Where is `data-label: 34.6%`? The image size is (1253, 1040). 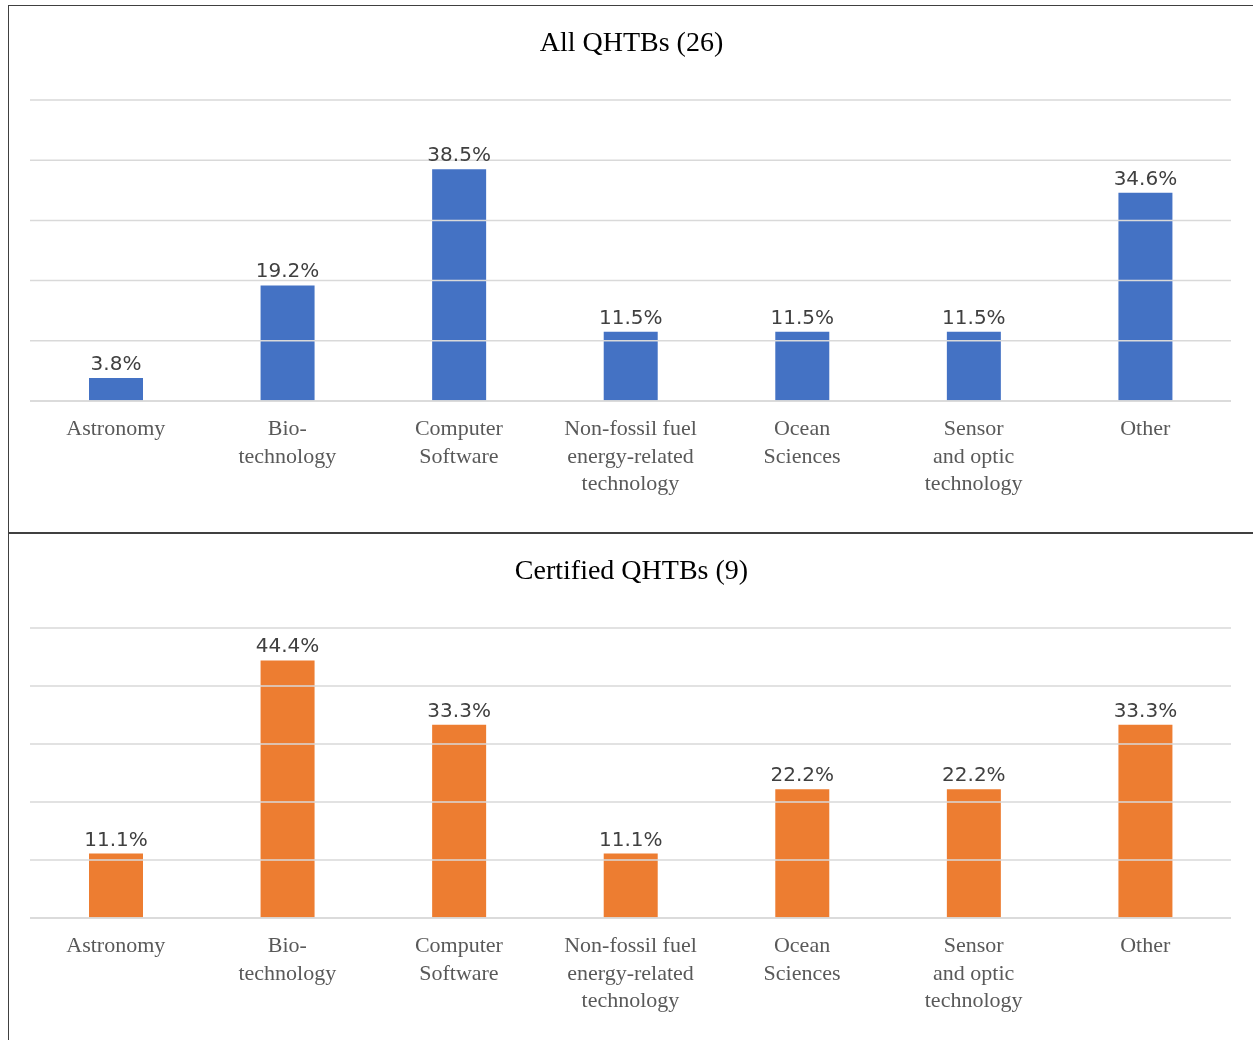 data-label: 34.6% is located at coordinates (1145, 177).